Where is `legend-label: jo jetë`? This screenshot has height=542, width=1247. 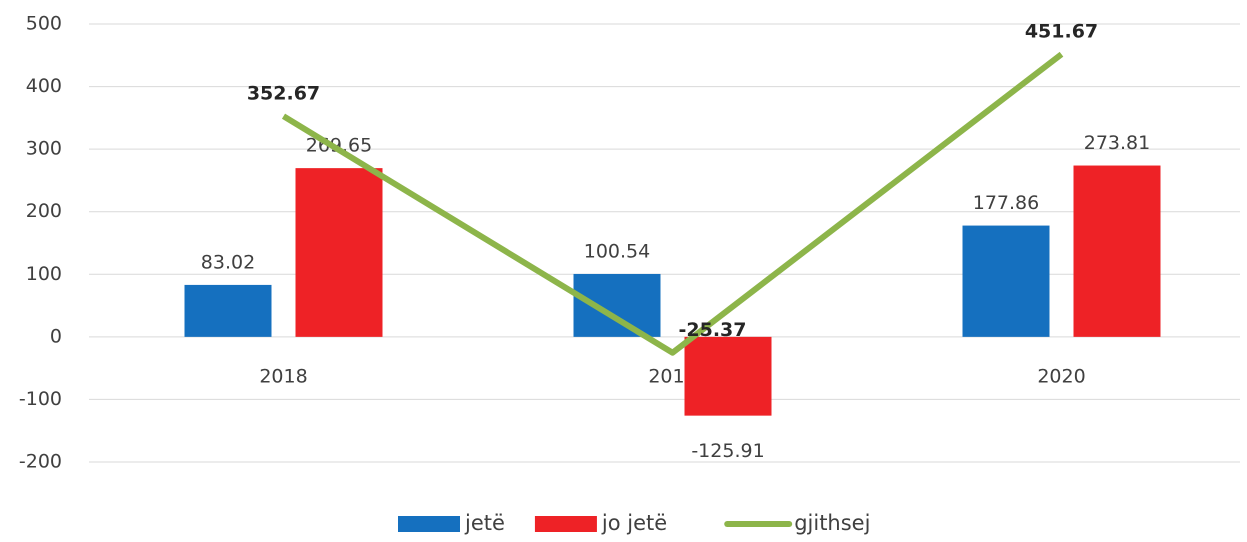
legend-label: jo jetë is located at coordinates (634, 523).